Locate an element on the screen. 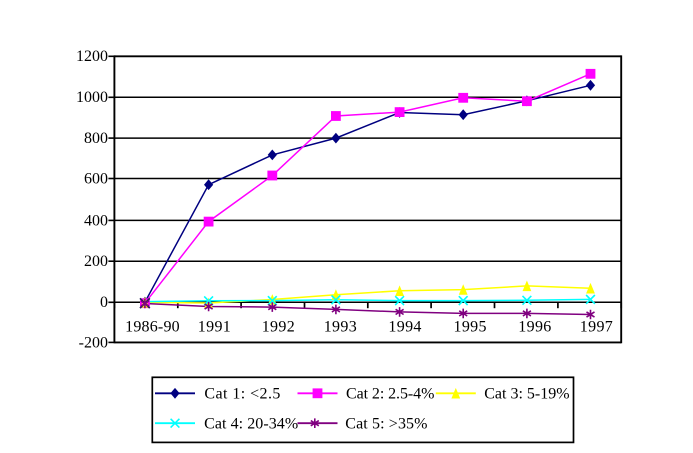  svg-text: 1992 is located at coordinates (278, 327).